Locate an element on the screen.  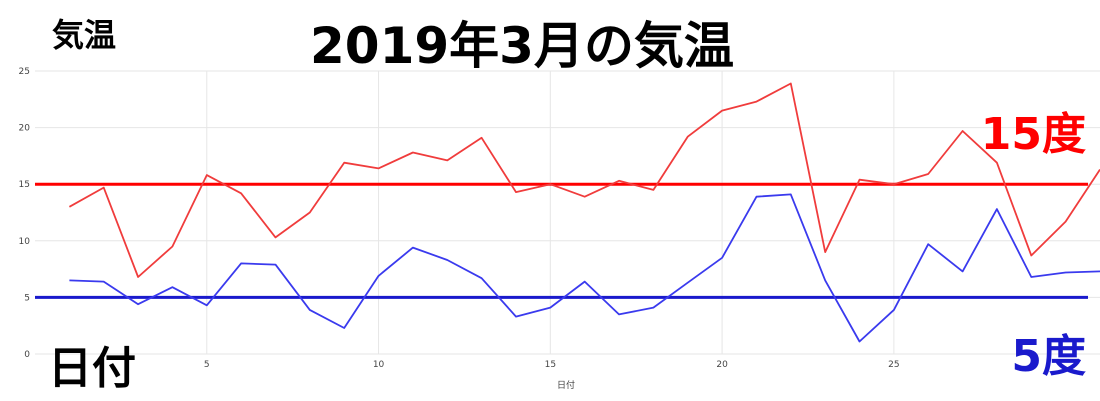
x-tick-labels: 5 10 15 20 25 is located at coordinates (552, 365).